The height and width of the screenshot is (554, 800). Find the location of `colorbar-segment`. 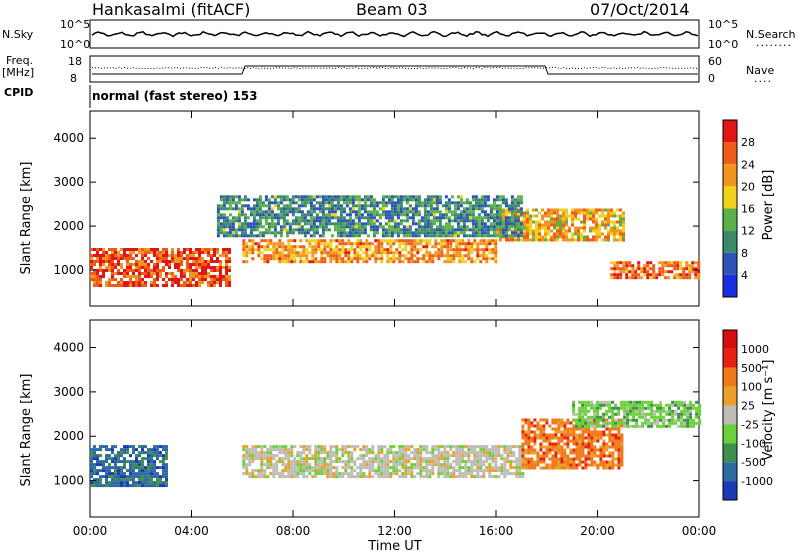

colorbar-segment is located at coordinates (730, 434).